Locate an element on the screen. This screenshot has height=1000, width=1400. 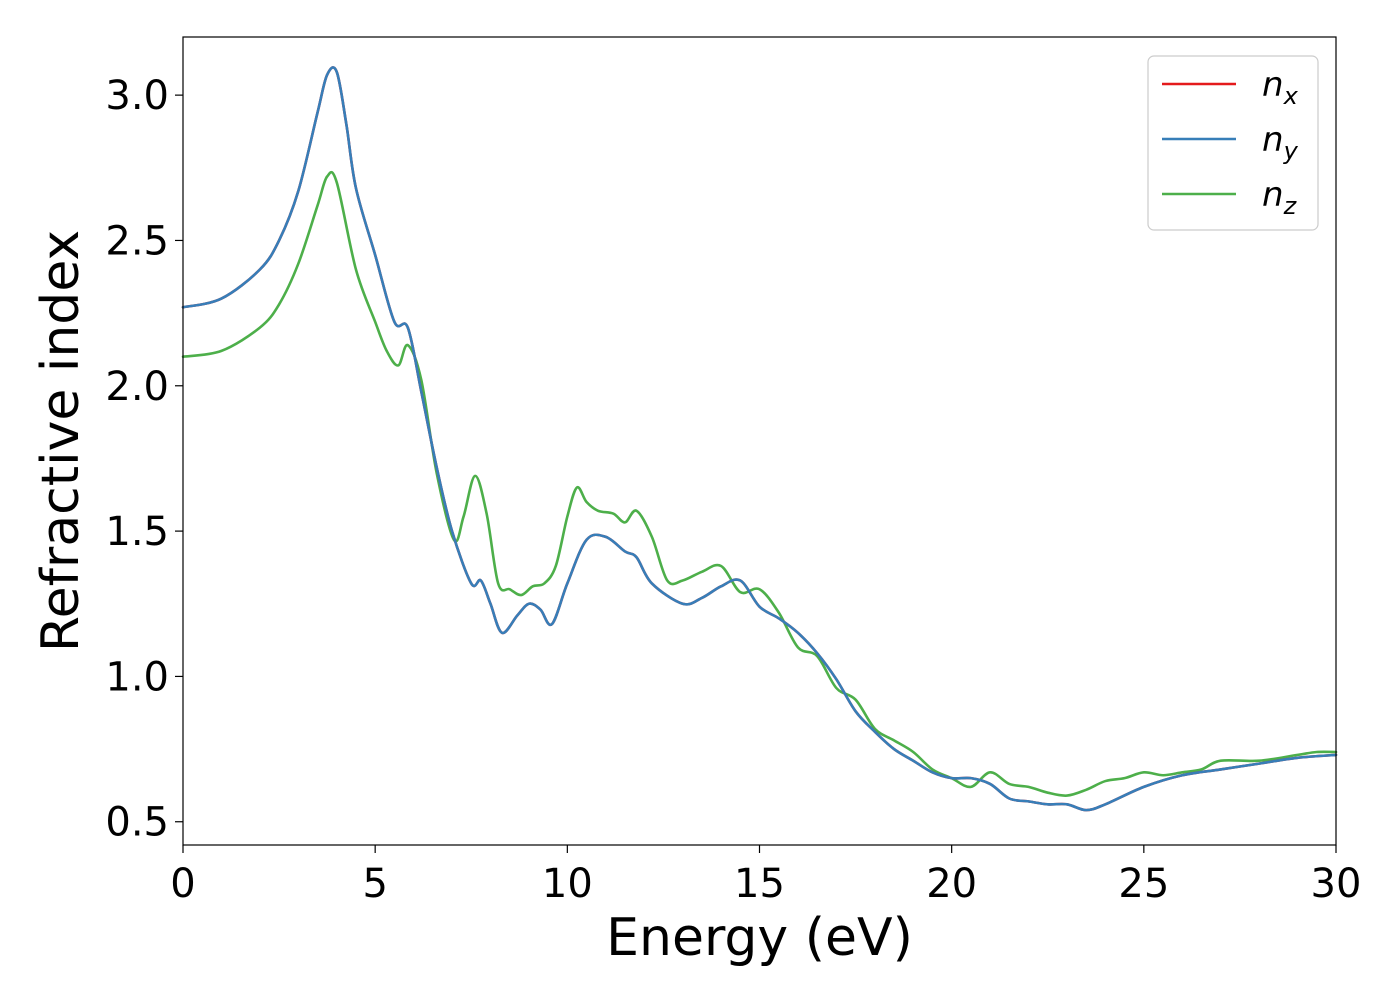
y-tick-label: 0.5 is located at coordinates (137, 823).